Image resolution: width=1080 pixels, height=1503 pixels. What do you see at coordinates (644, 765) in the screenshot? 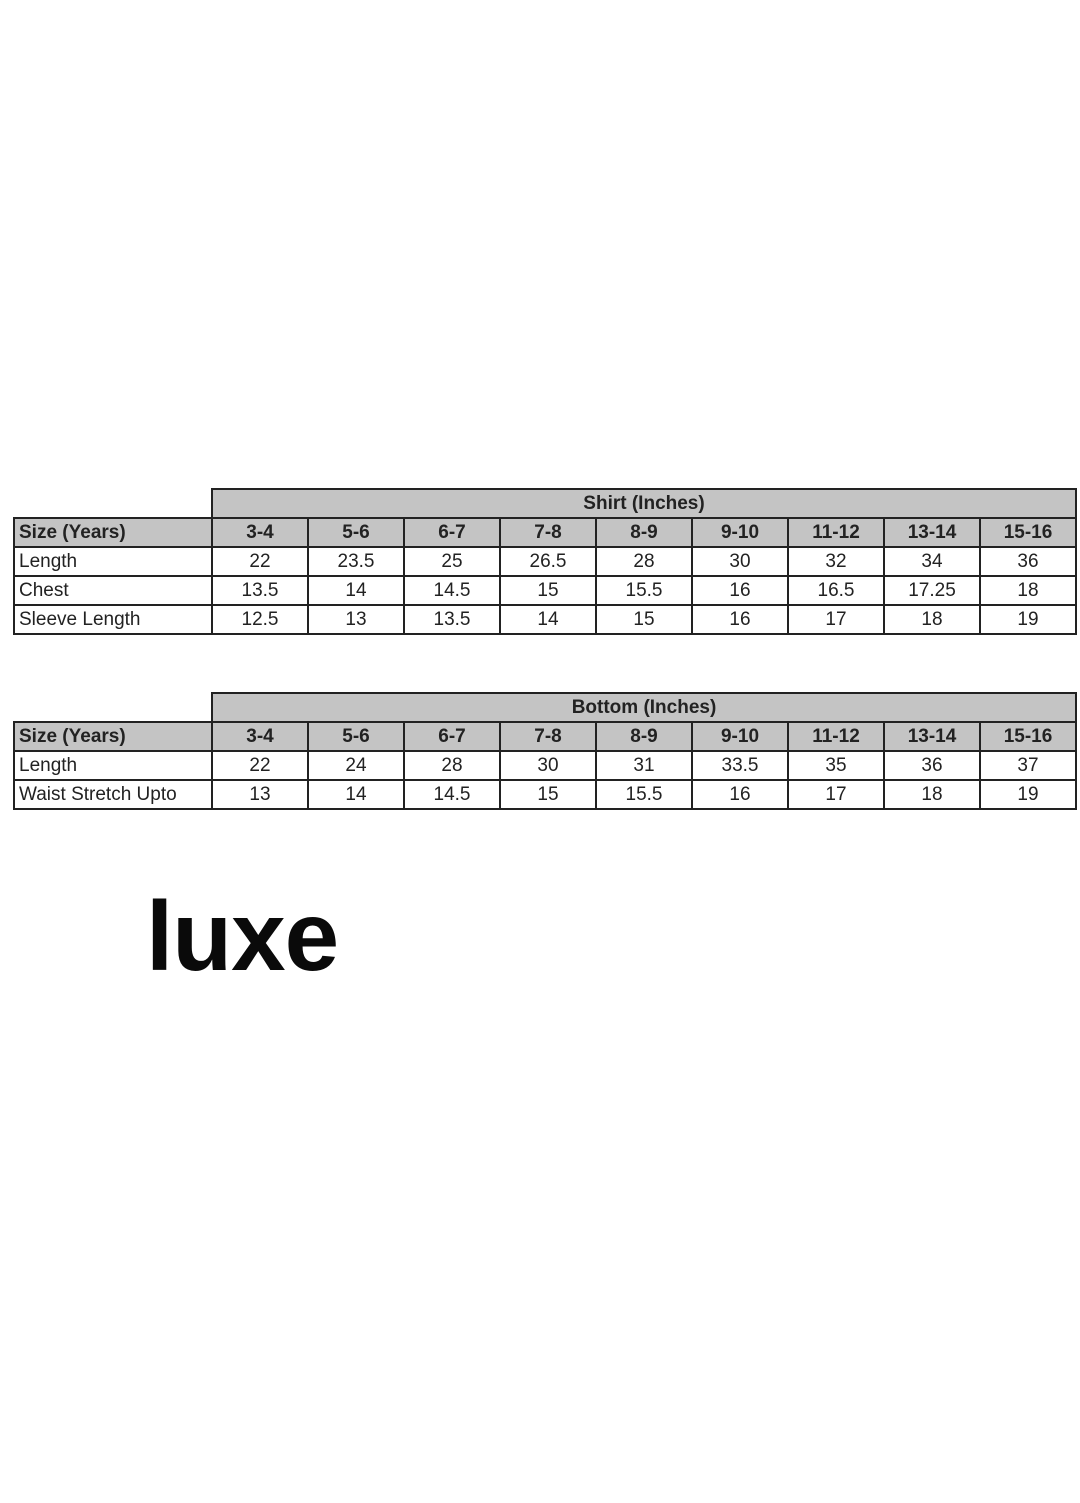
I see `measurement-cell: 31` at bounding box center [644, 765].